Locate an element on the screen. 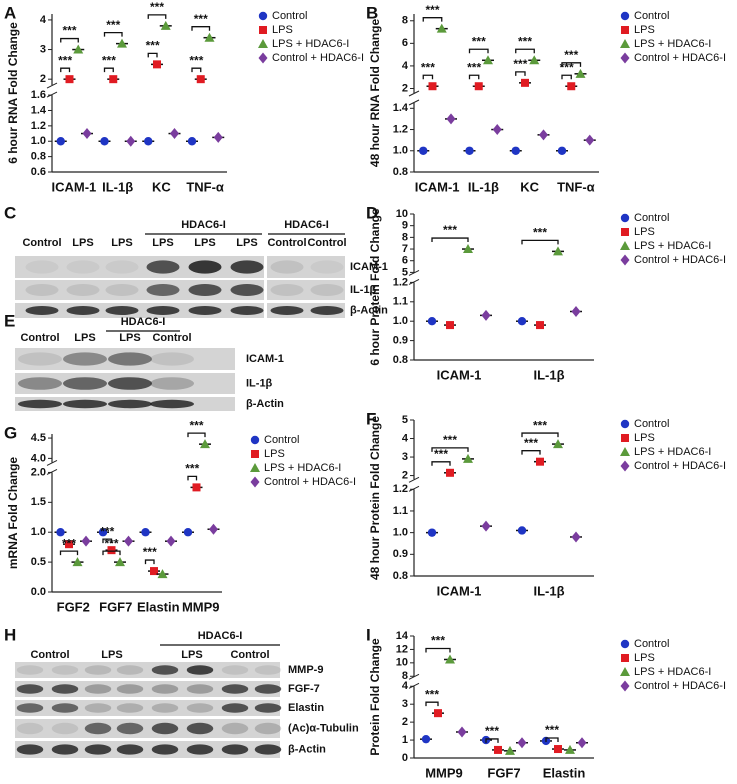 This screenshot has width=737, height=784. blot-row-label: ICAM-1 is located at coordinates (369, 267).